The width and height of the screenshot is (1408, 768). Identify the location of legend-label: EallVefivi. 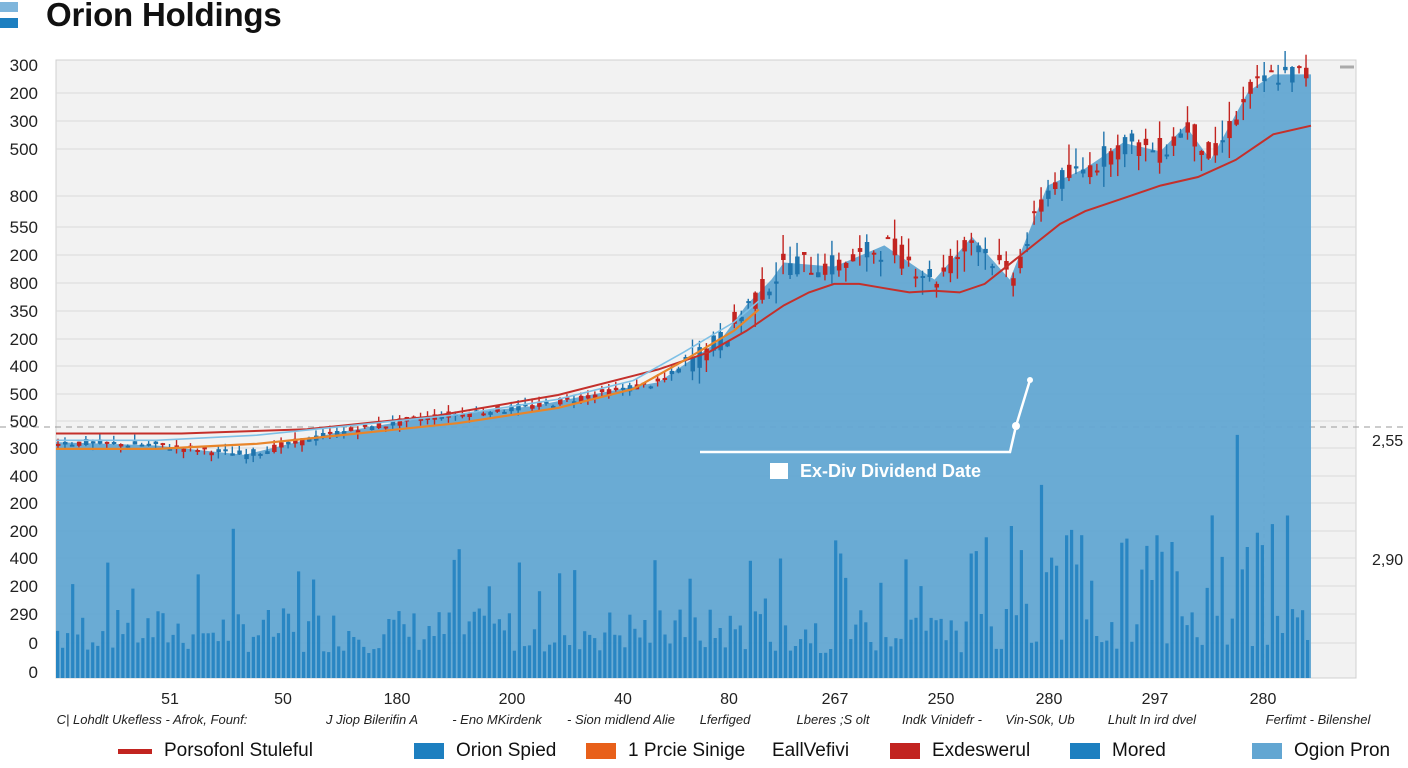
(811, 750).